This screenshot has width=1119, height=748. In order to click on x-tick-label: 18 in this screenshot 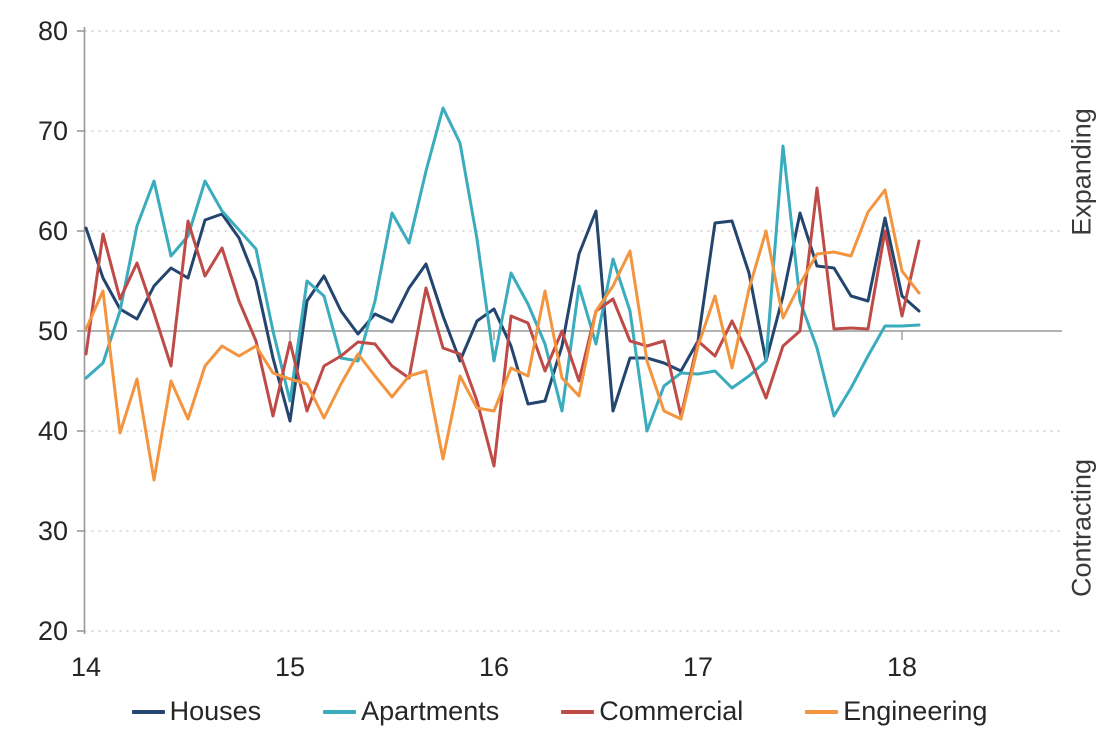, I will do `click(902, 667)`.